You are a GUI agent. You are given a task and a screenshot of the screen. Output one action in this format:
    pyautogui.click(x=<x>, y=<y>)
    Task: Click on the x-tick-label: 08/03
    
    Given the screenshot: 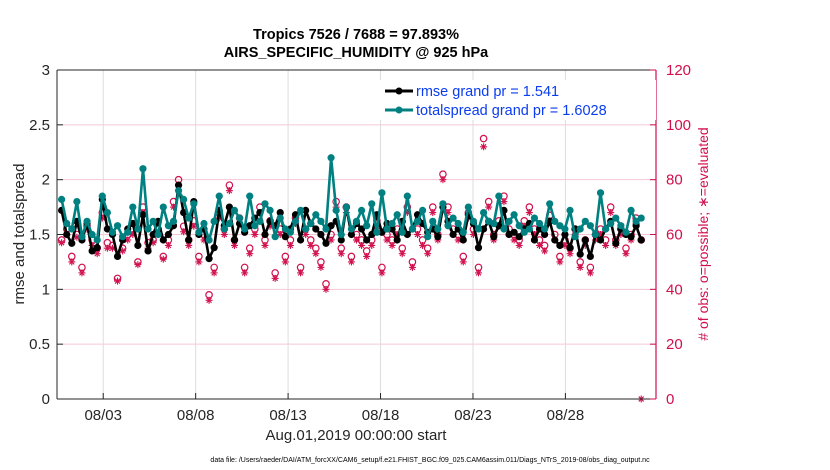 What is the action you would take?
    pyautogui.click(x=103, y=415)
    